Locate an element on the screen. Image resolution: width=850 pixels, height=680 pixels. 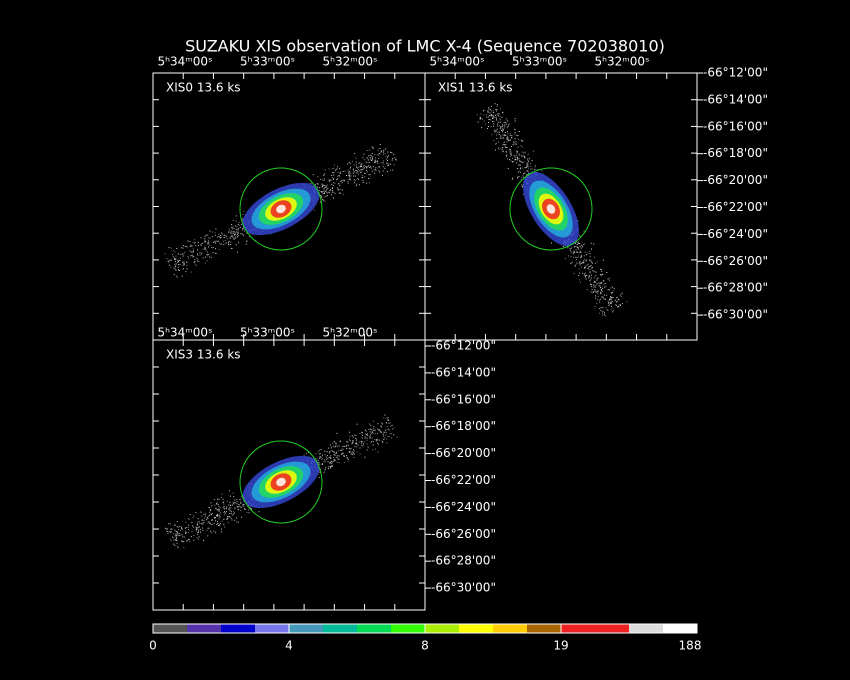
xray-image is located at coordinates (280, 211).